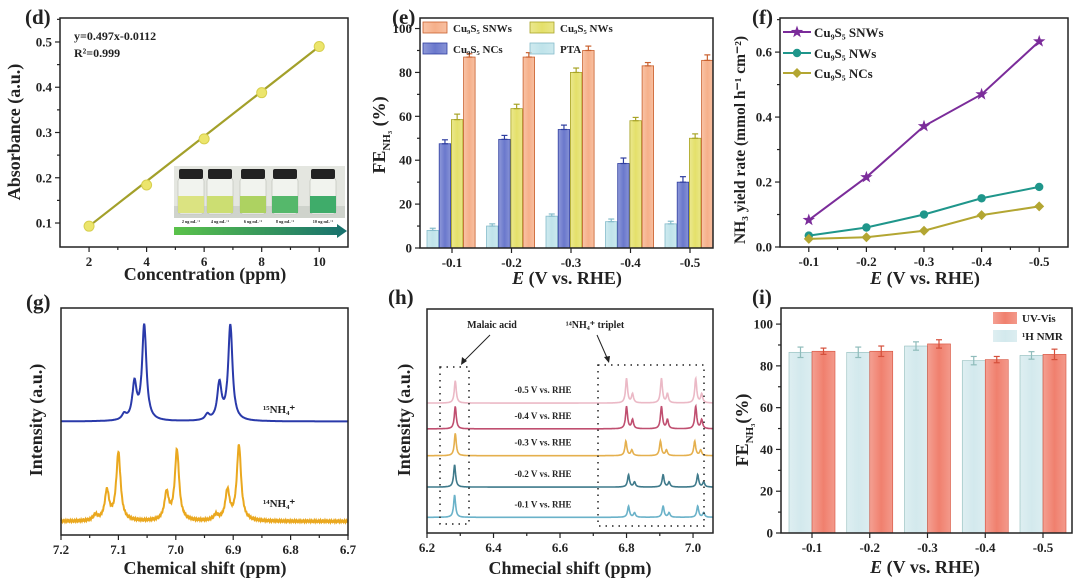  I want to click on x-tick-label: 6, so click(204, 261).